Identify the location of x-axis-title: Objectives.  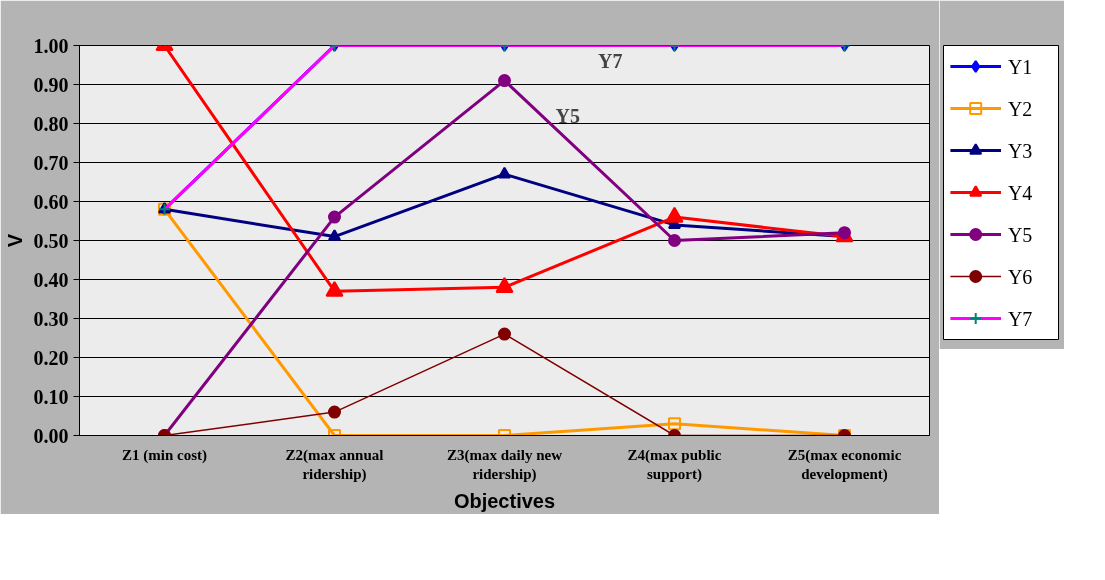
(504, 500).